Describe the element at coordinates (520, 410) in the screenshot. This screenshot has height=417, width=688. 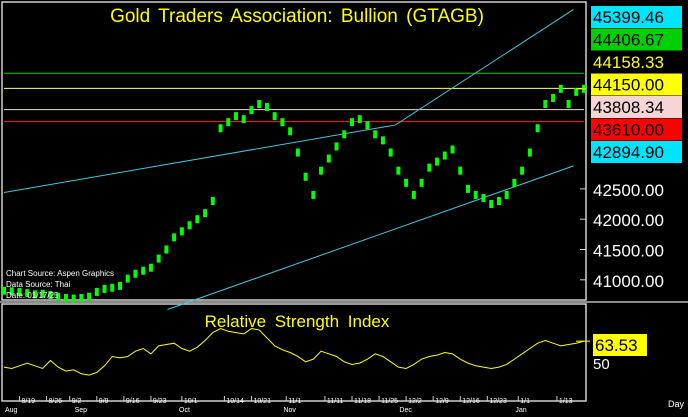
I see `x-month-label: Jan` at that location.